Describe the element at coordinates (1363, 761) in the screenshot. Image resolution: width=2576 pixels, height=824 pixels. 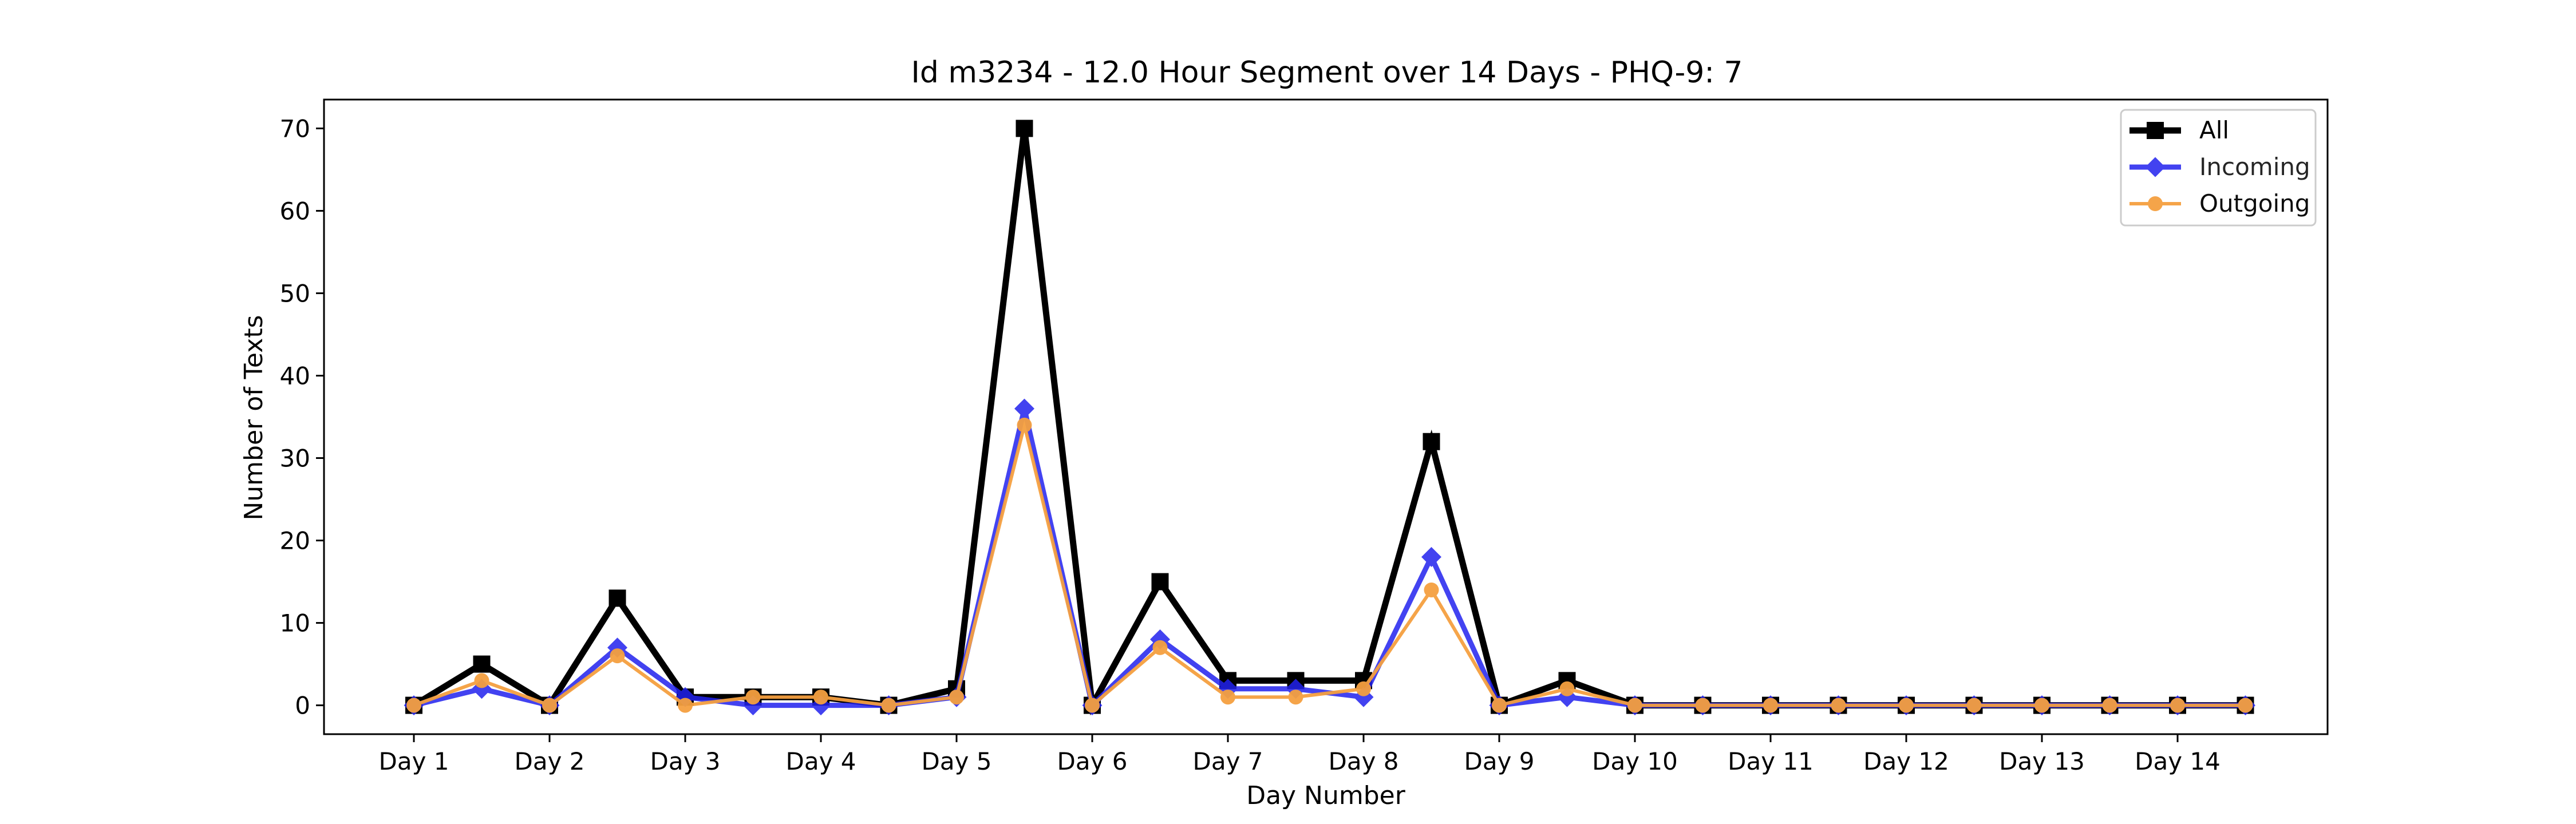
I see `x-tick-label: Day 8` at that location.